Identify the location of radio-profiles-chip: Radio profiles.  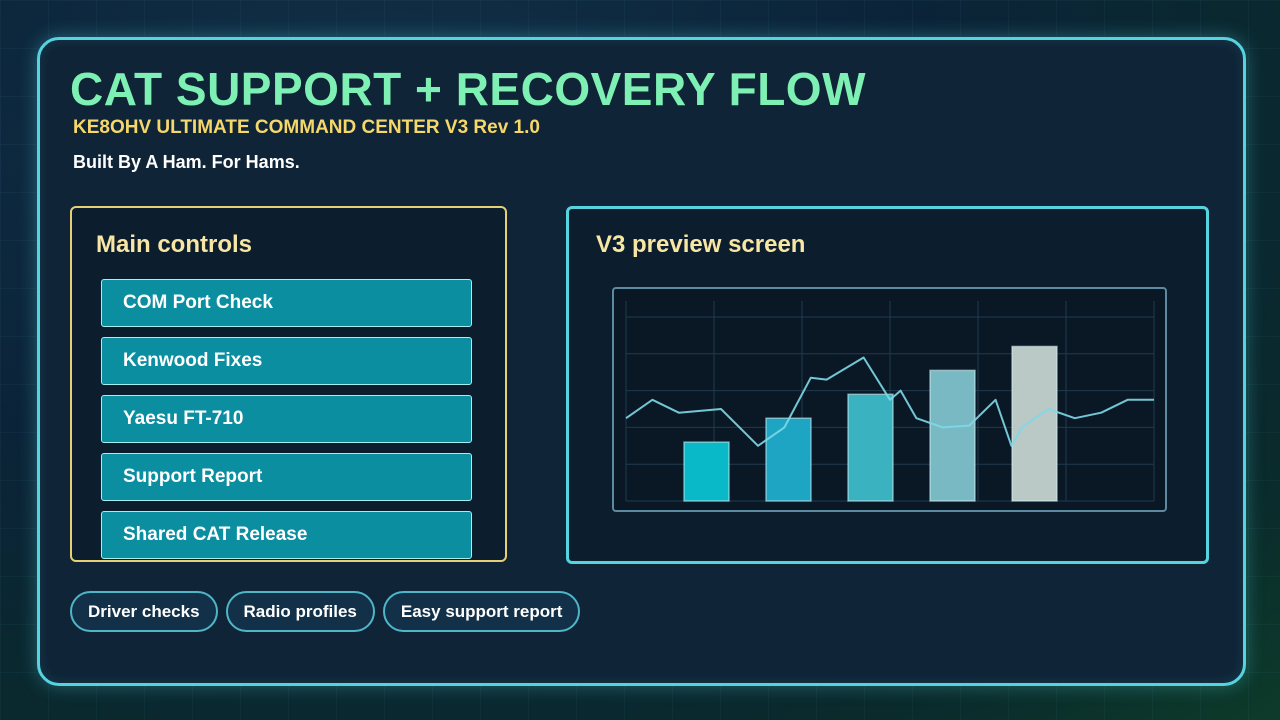
(300, 611).